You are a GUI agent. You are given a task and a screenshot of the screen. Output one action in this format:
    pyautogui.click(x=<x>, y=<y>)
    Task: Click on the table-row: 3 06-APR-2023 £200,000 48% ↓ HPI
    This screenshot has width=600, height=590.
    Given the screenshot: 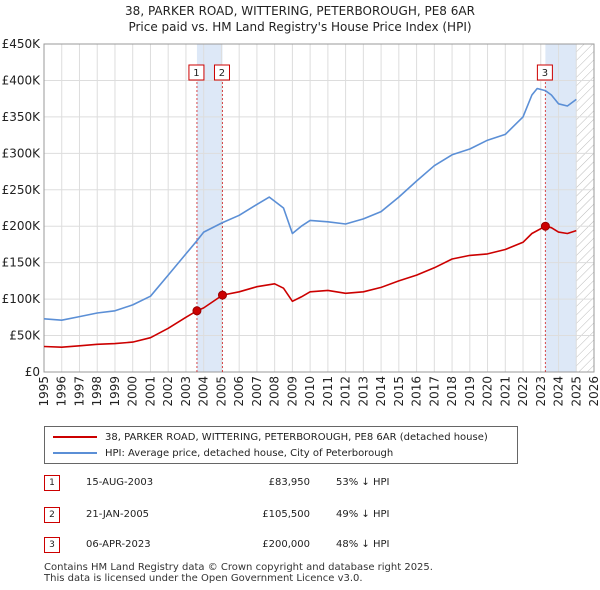 What is the action you would take?
    pyautogui.click(x=254, y=546)
    